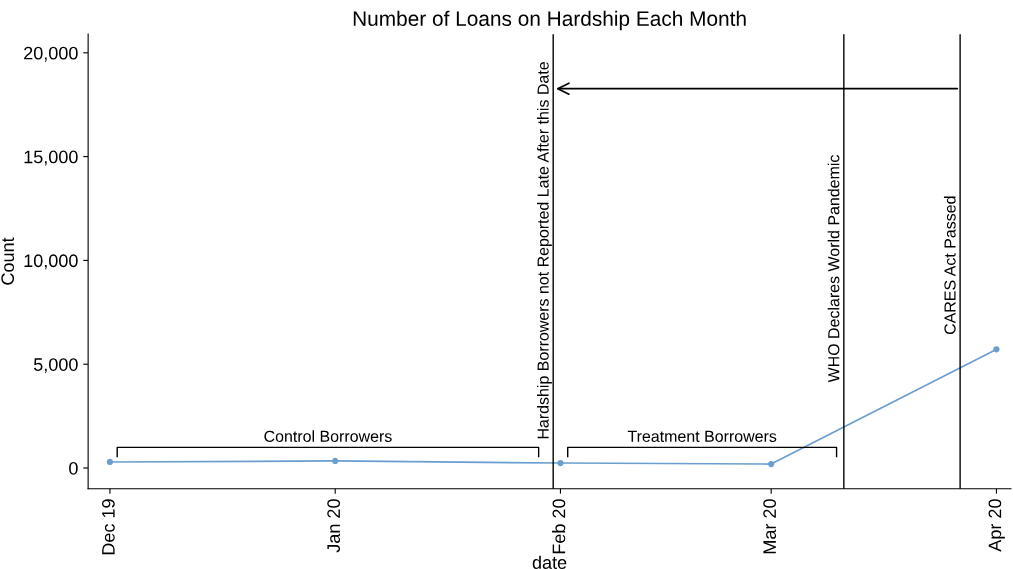 This screenshot has height=569, width=1013. I want to click on x-tick-label: Dec 19, so click(108, 527).